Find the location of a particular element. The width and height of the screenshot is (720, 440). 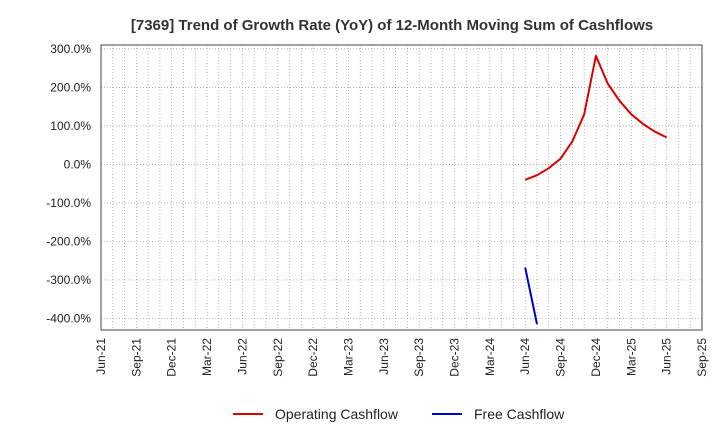

series-line-operating-cashflow is located at coordinates (596, 117).